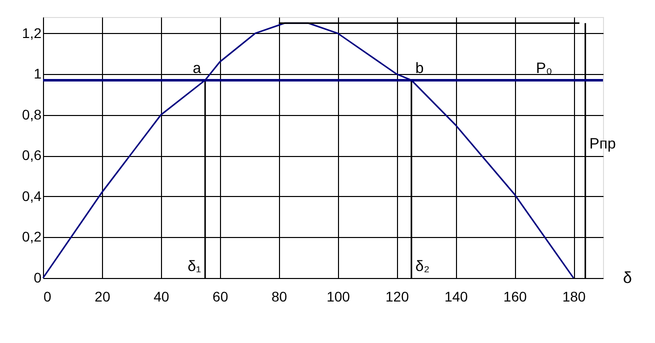  What do you see at coordinates (102, 296) in the screenshot?
I see `x-tick-label: 20` at bounding box center [102, 296].